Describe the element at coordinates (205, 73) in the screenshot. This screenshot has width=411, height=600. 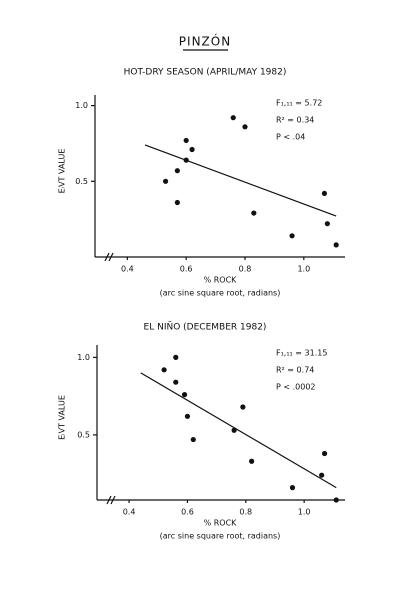
I see `chart-title: HOT-DRY SEASON (APRIL/MAY 1982)` at that location.